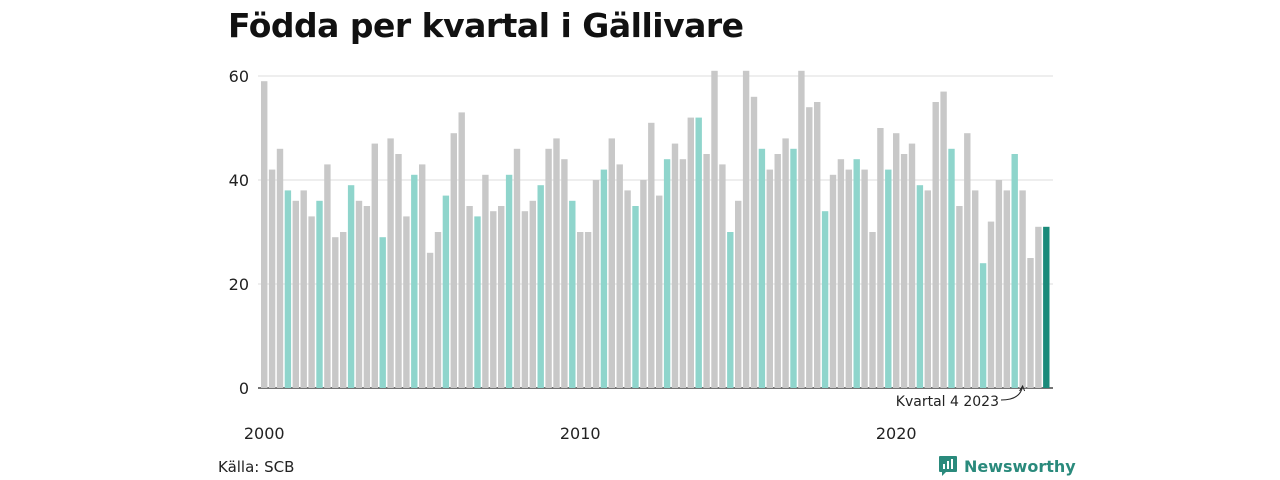 This screenshot has height=480, width=1280. Describe the element at coordinates (1012, 393) in the screenshot. I see `annotation-arrow` at that location.